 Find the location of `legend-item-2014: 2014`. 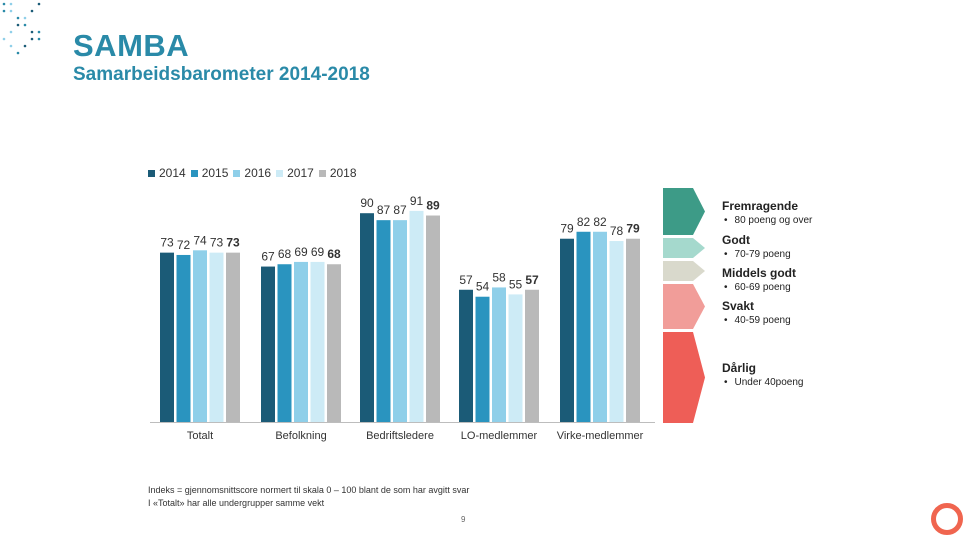

legend-item-2014: 2014 is located at coordinates (167, 173).